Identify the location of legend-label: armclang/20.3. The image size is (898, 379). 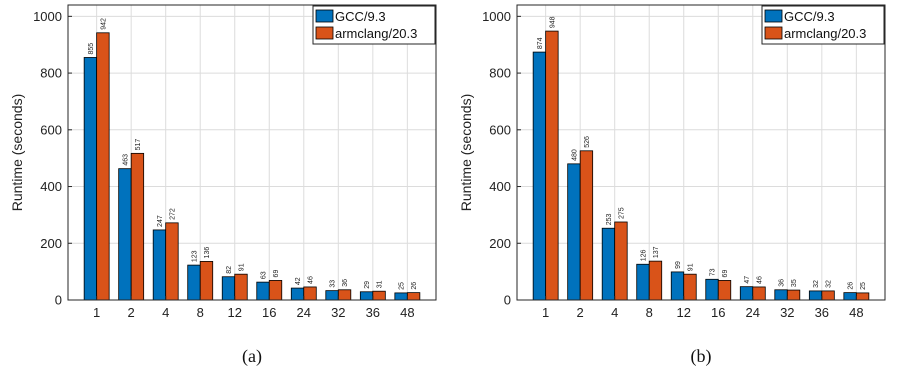
(825, 33).